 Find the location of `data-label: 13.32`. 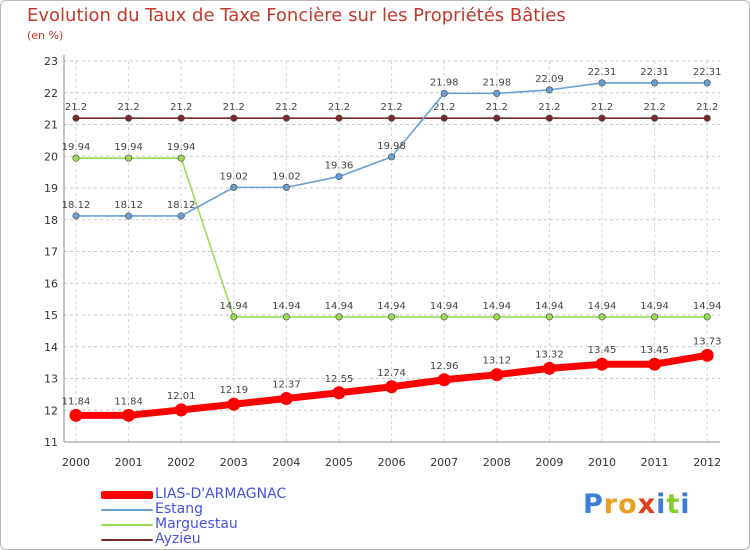

data-label: 13.32 is located at coordinates (549, 354).